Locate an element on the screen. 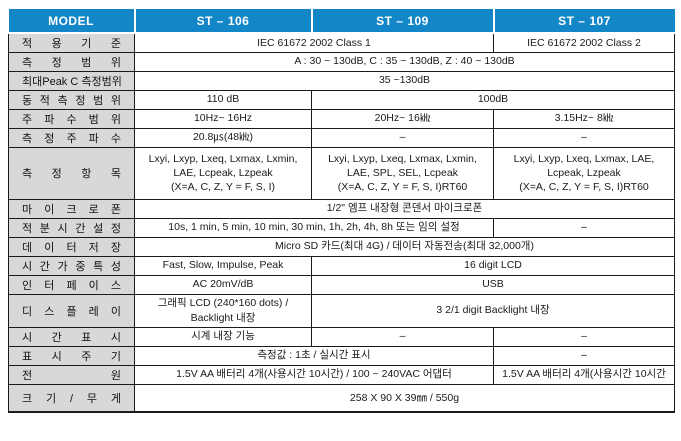 This screenshot has height=441, width=681. spec-cell: 1/2" 엠프 내장형 콘덴서 마이크로폰 is located at coordinates (404, 208).